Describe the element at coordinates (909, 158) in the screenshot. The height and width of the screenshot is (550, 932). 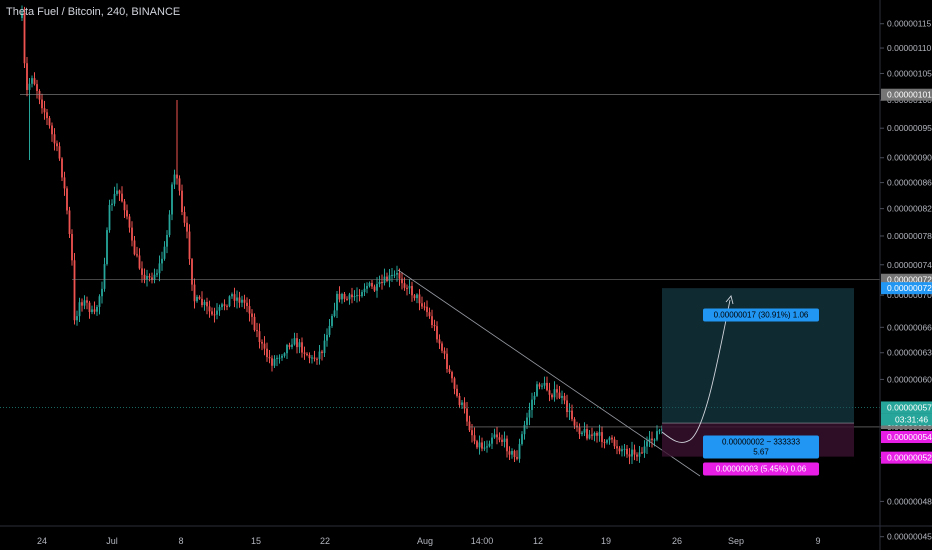
I see `y-tick-label: 0.00000090` at that location.